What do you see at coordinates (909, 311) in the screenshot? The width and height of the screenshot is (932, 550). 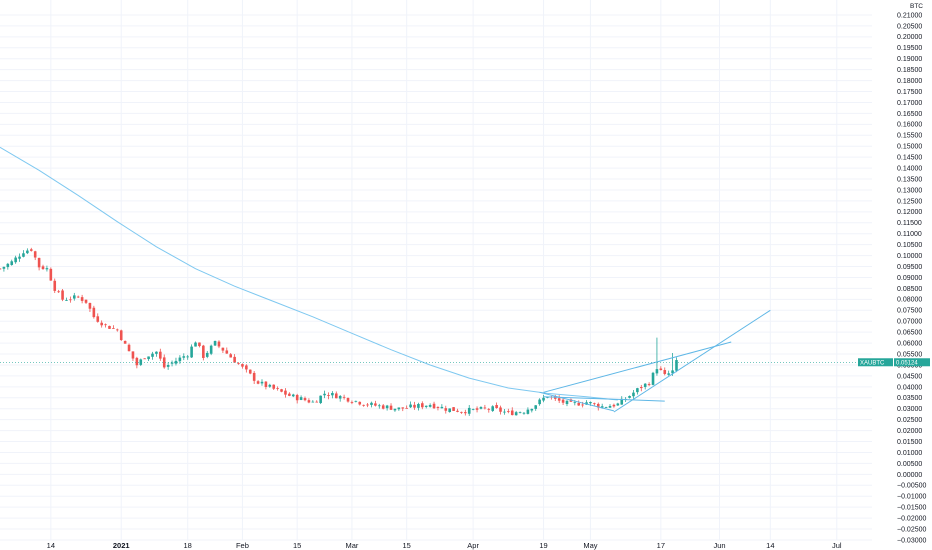 I see `y-tick-label: 0.07500` at bounding box center [909, 311].